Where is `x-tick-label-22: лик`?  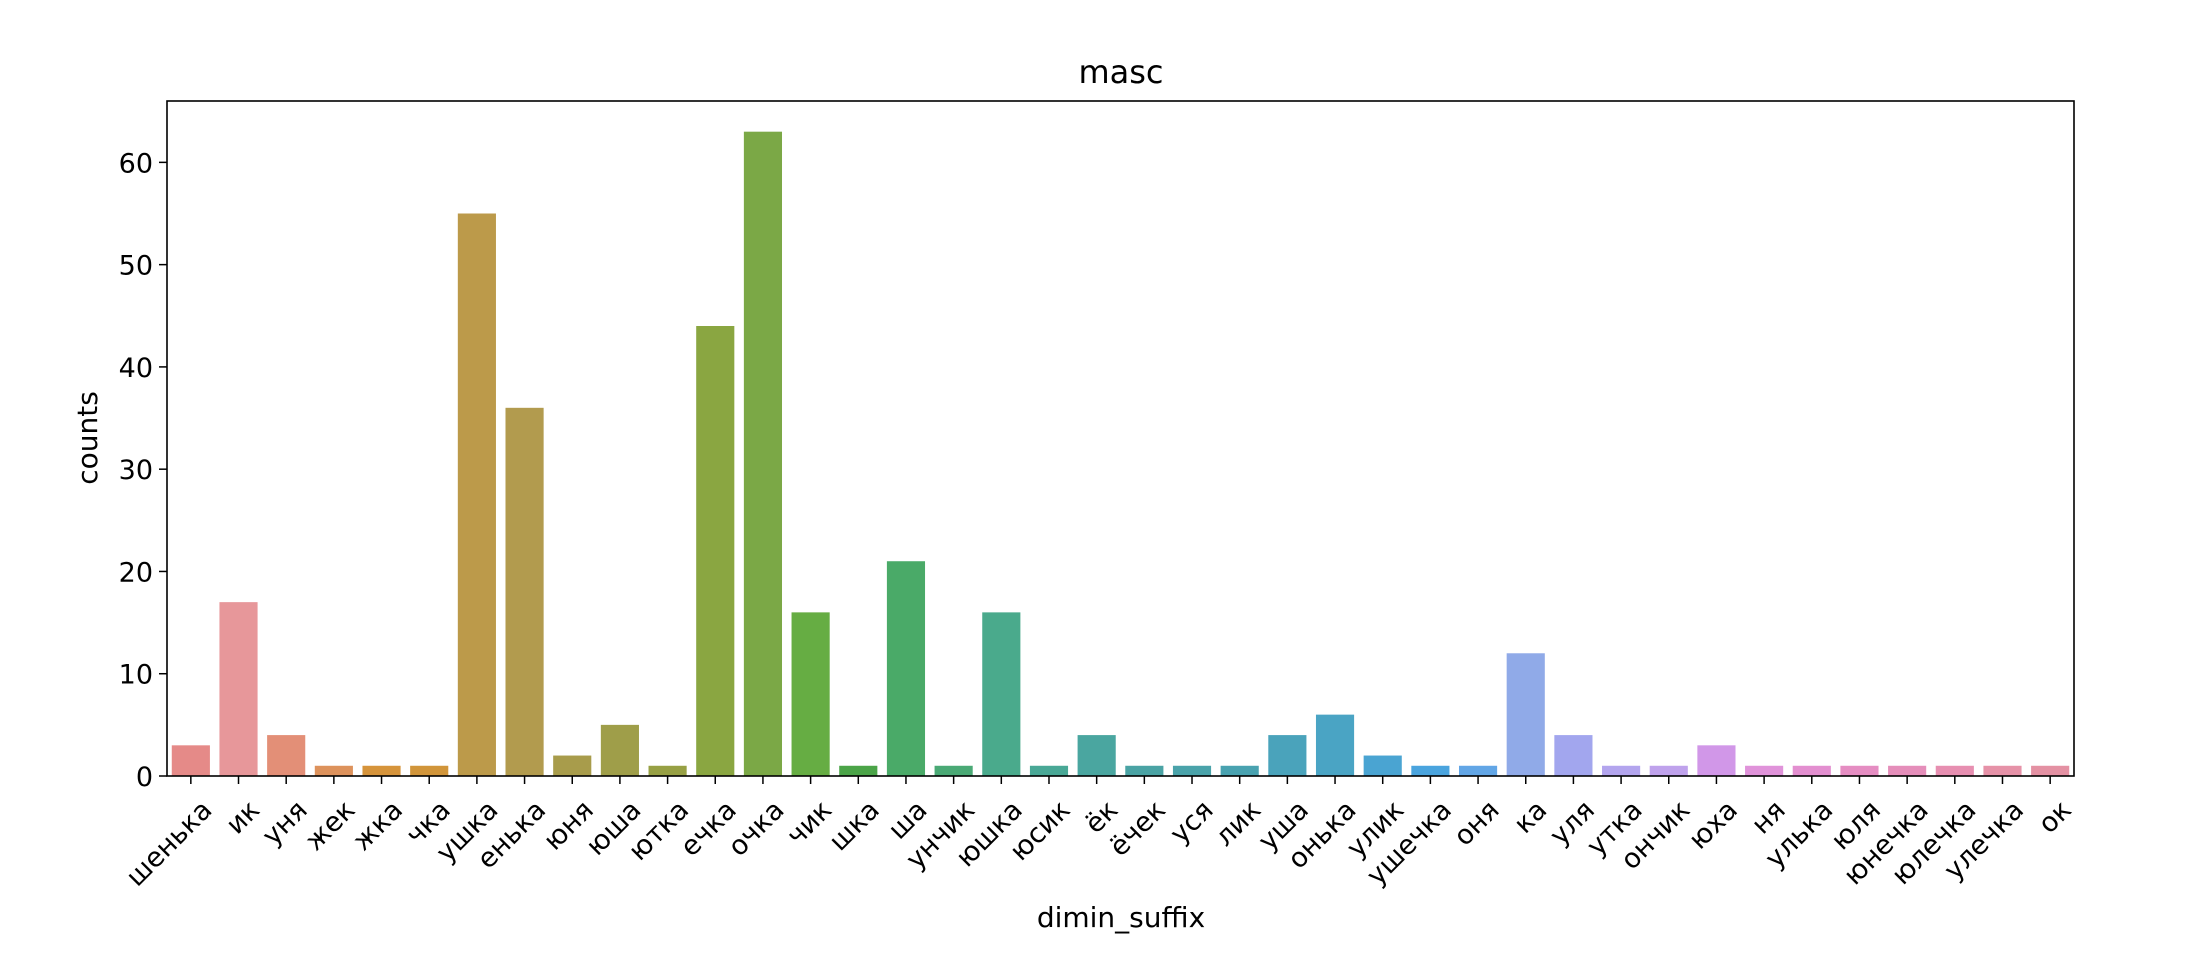
x-tick-label-22: лик is located at coordinates (1238, 824).